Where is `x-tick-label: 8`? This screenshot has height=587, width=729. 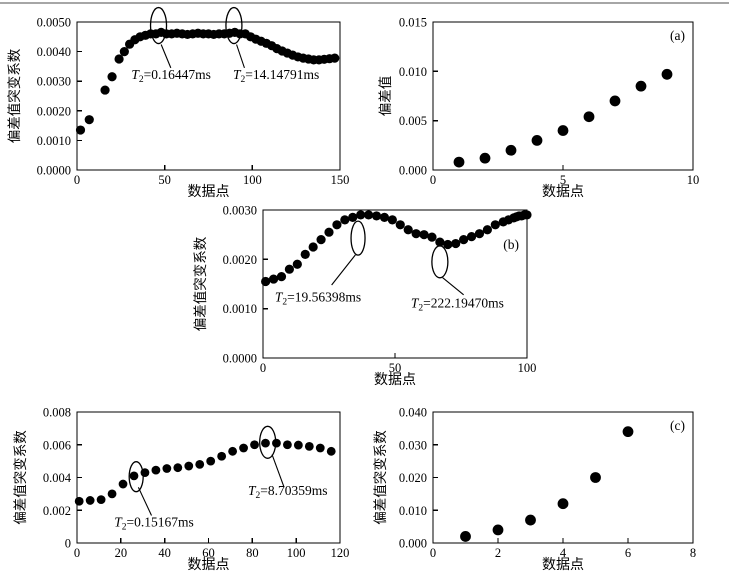 x-tick-label: 8 is located at coordinates (693, 553).